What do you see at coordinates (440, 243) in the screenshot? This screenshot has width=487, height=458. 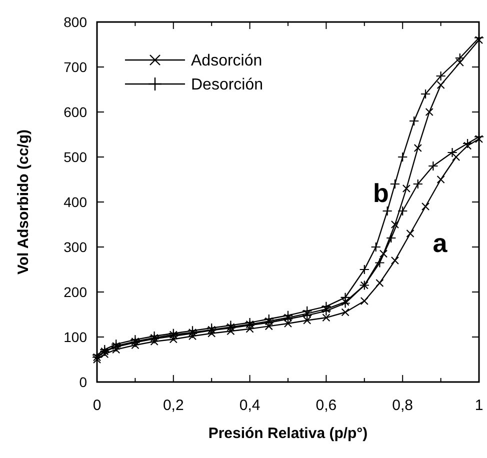 I see `annotation: a` at bounding box center [440, 243].